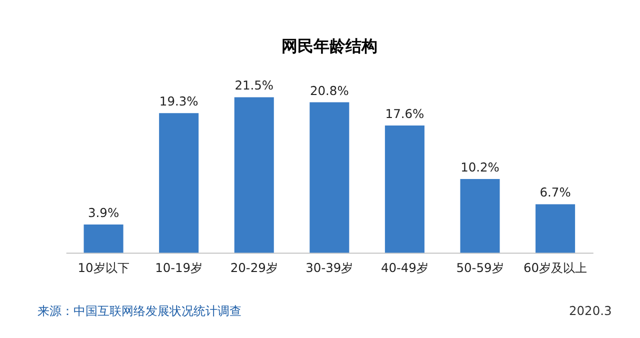 This screenshot has width=640, height=338. What do you see at coordinates (330, 268) in the screenshot?
I see `x-tick-label: 30-39岁` at bounding box center [330, 268].